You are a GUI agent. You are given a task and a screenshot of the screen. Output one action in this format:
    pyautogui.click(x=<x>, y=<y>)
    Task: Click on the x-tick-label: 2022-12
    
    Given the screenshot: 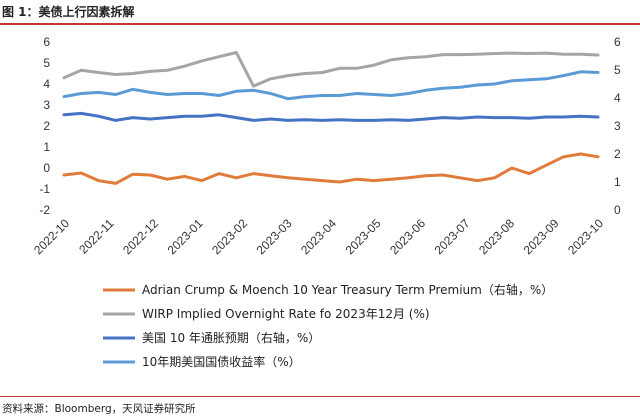 What is the action you would take?
    pyautogui.click(x=140, y=236)
    